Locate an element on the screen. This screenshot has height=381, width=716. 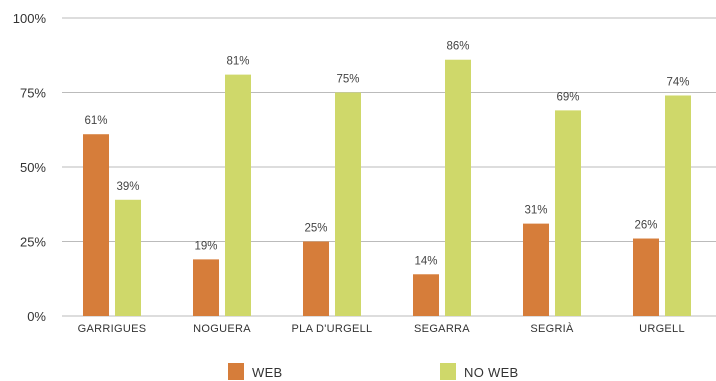
data-label: 69% is located at coordinates (567, 97).